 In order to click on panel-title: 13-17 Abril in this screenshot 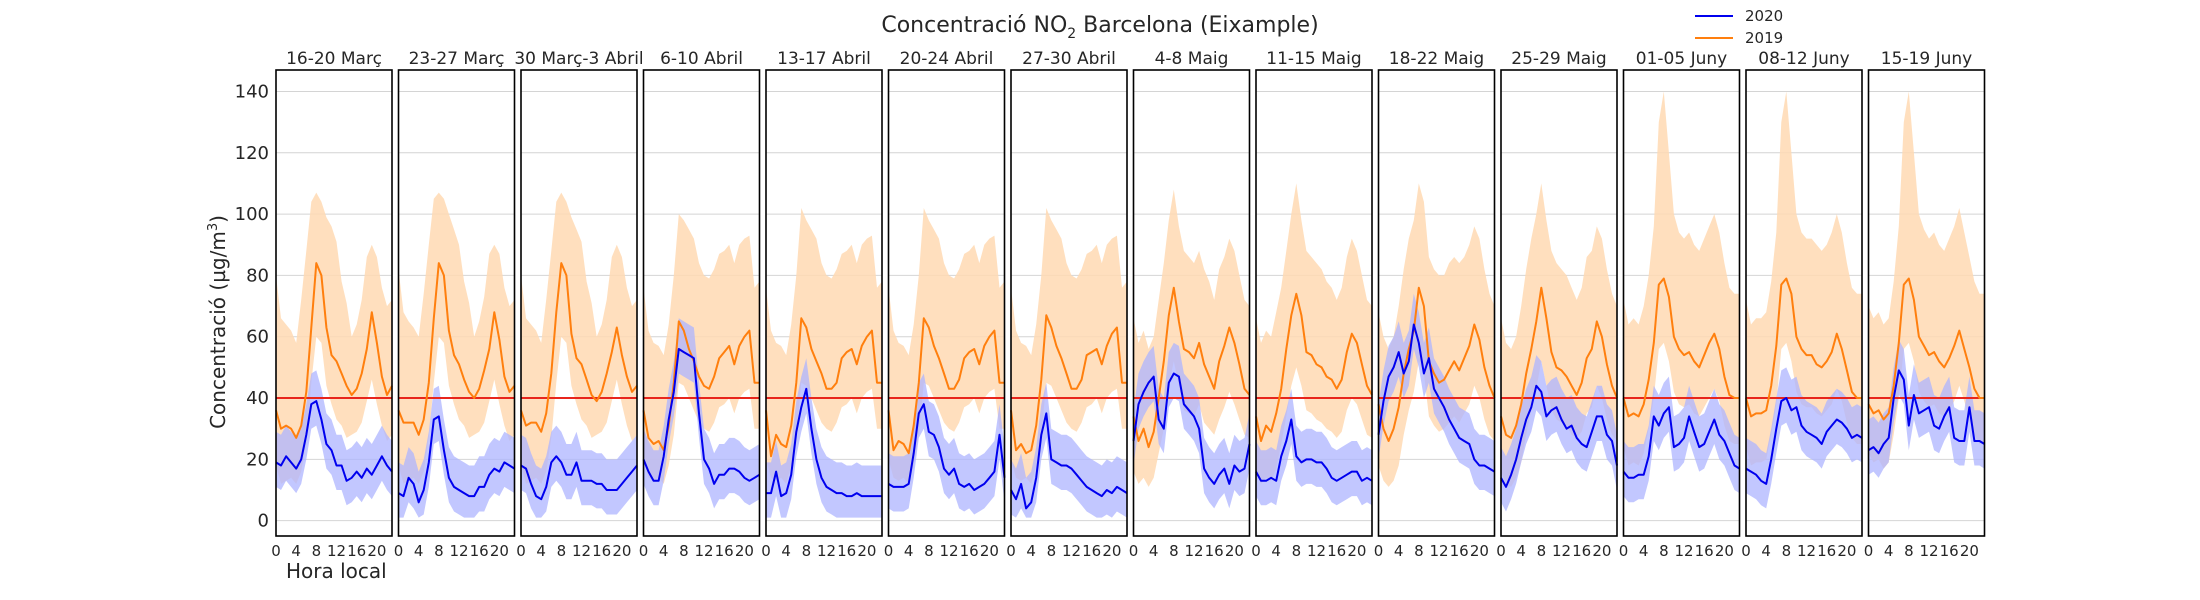, I will do `click(824, 59)`.